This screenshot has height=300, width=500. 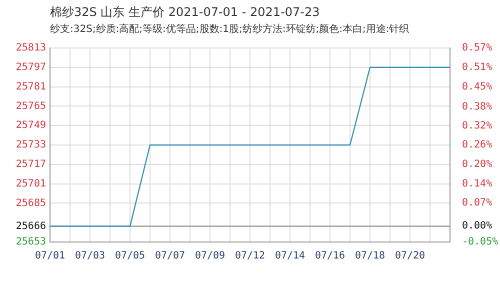 I want to click on y2-tick-label: 0.38%, so click(x=477, y=106).